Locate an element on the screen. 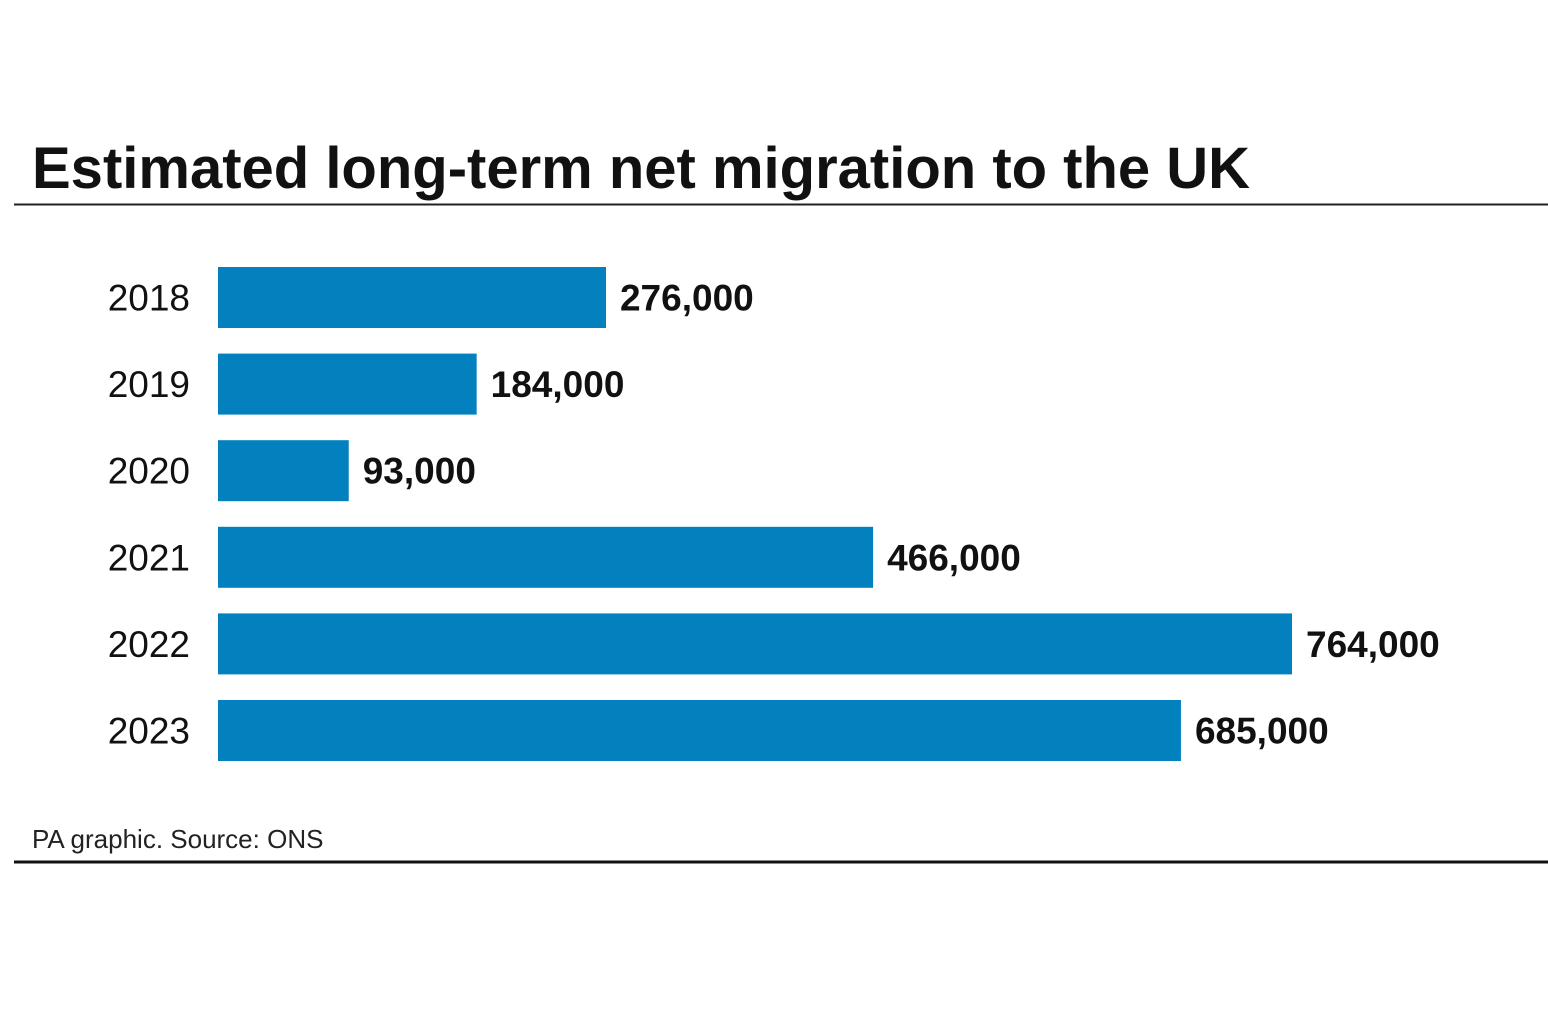  data-label: 93,000 is located at coordinates (419, 471).